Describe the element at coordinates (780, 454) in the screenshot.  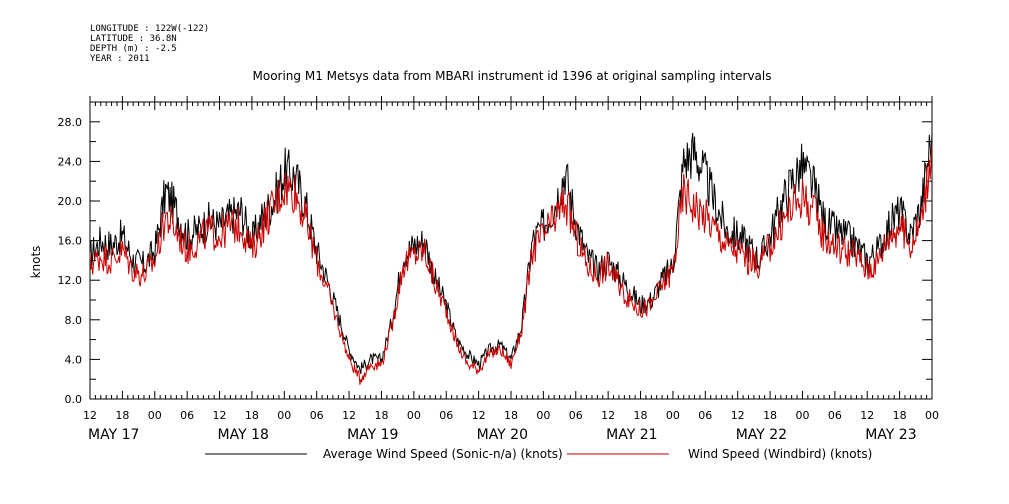
I see `legend-label-windbird: Wind Speed (Windbird) (knots)` at that location.